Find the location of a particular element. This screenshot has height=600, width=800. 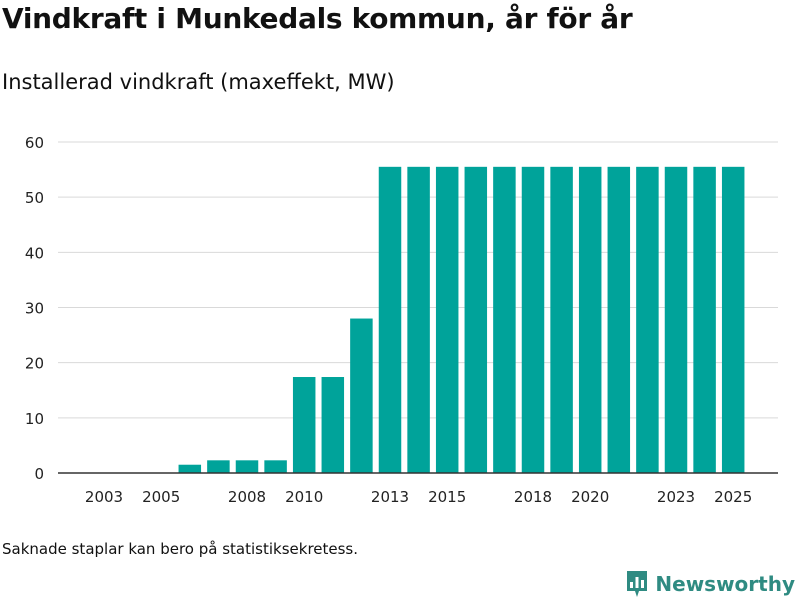

bar-2013 is located at coordinates (390, 319).